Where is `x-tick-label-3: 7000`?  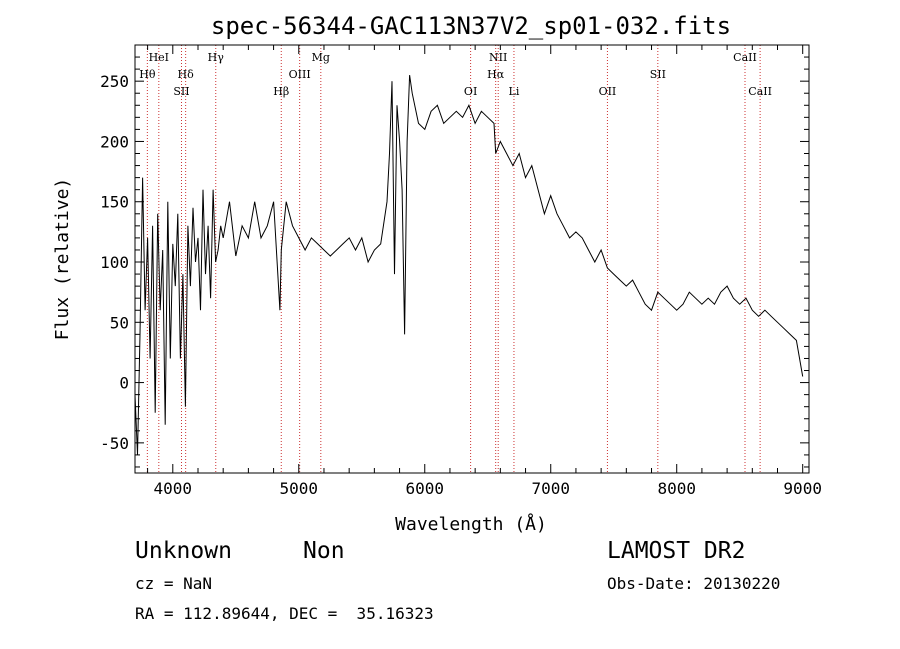
x-tick-label-3: 7000 is located at coordinates (550, 488).